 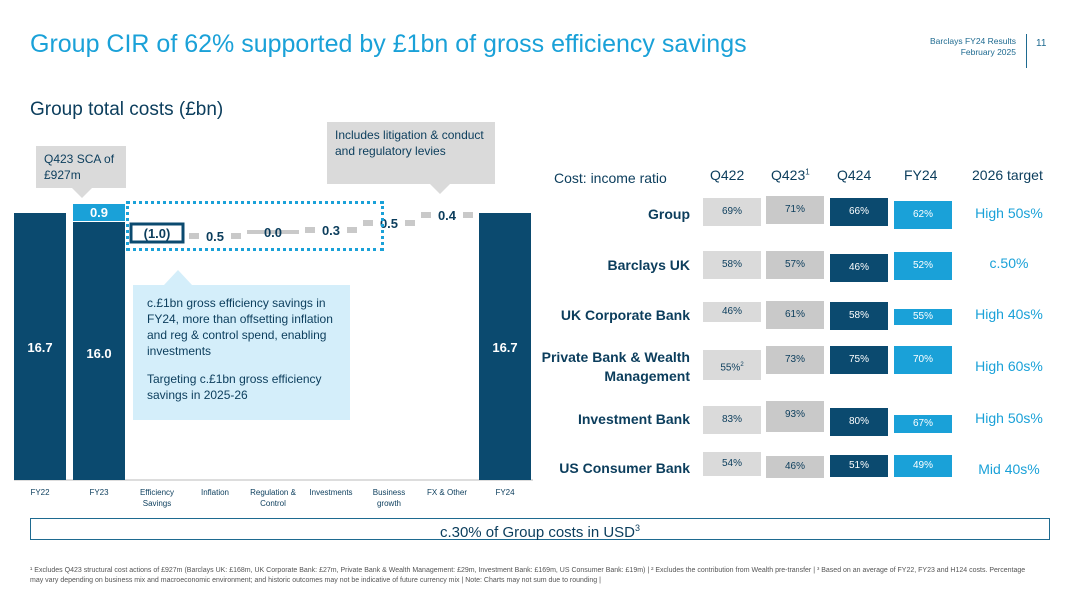 What do you see at coordinates (624, 468) in the screenshot?
I see `row-uscb-label: US Consumer Bank` at bounding box center [624, 468].